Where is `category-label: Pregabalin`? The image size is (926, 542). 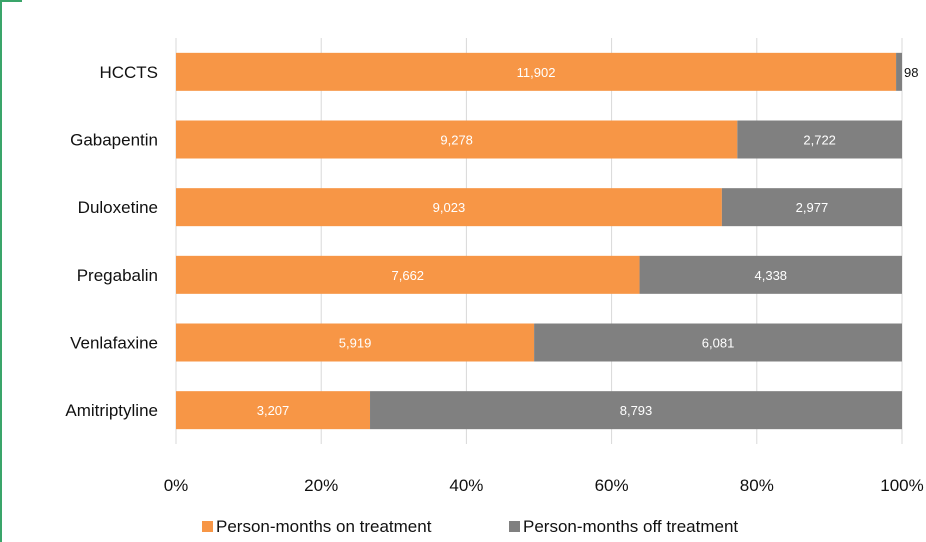 category-label: Pregabalin is located at coordinates (117, 275).